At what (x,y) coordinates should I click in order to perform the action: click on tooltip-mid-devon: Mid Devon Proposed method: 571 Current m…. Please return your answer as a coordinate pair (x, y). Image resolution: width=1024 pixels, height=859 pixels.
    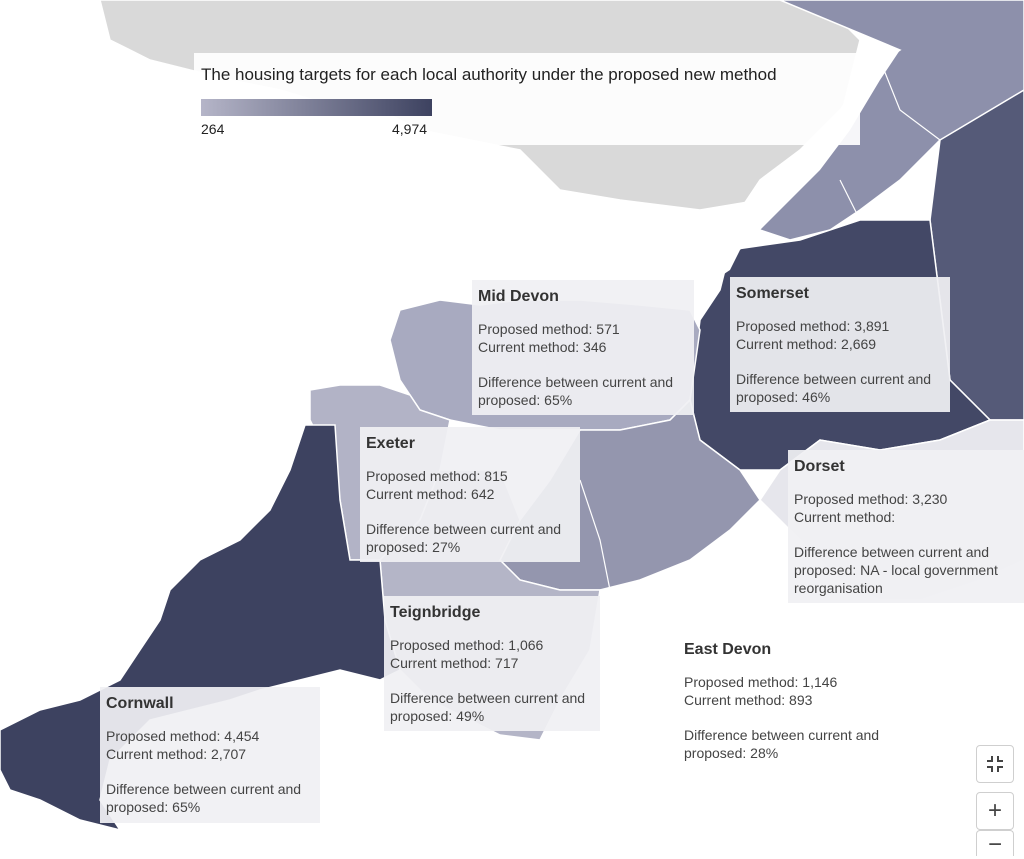
    Looking at the image, I should click on (583, 347).